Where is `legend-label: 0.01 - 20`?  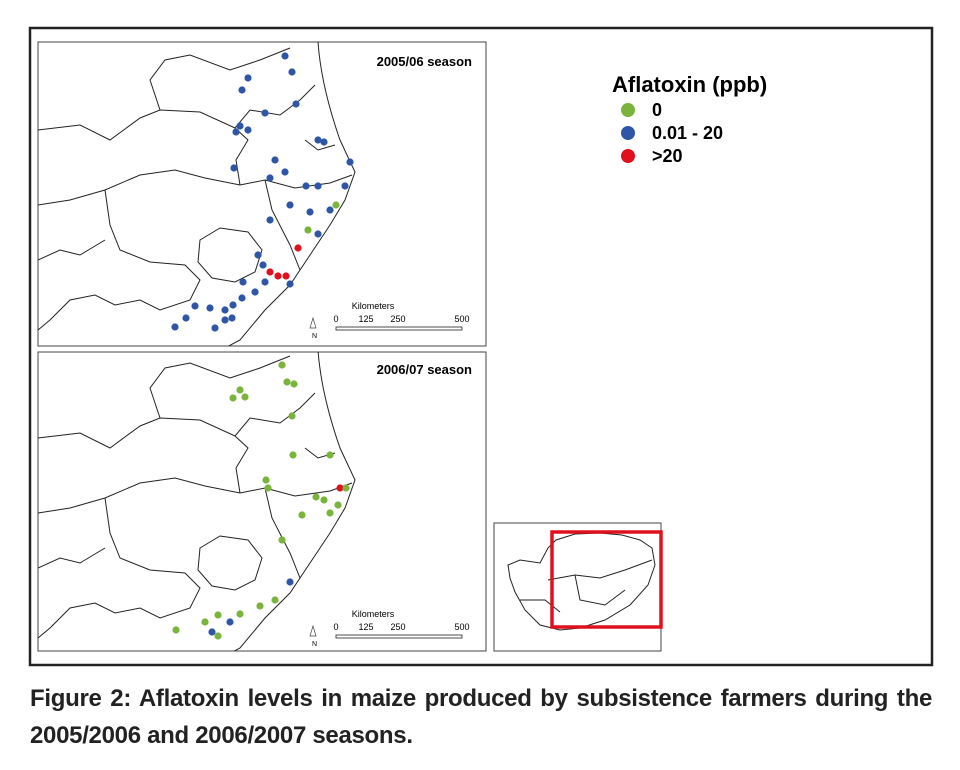 legend-label: 0.01 - 20 is located at coordinates (687, 133).